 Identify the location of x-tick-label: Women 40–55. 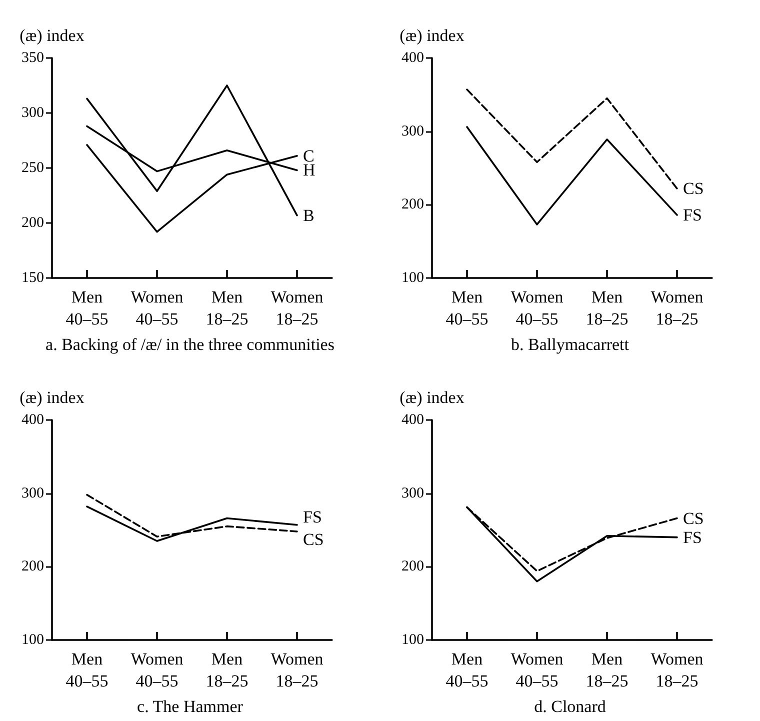
(157, 308).